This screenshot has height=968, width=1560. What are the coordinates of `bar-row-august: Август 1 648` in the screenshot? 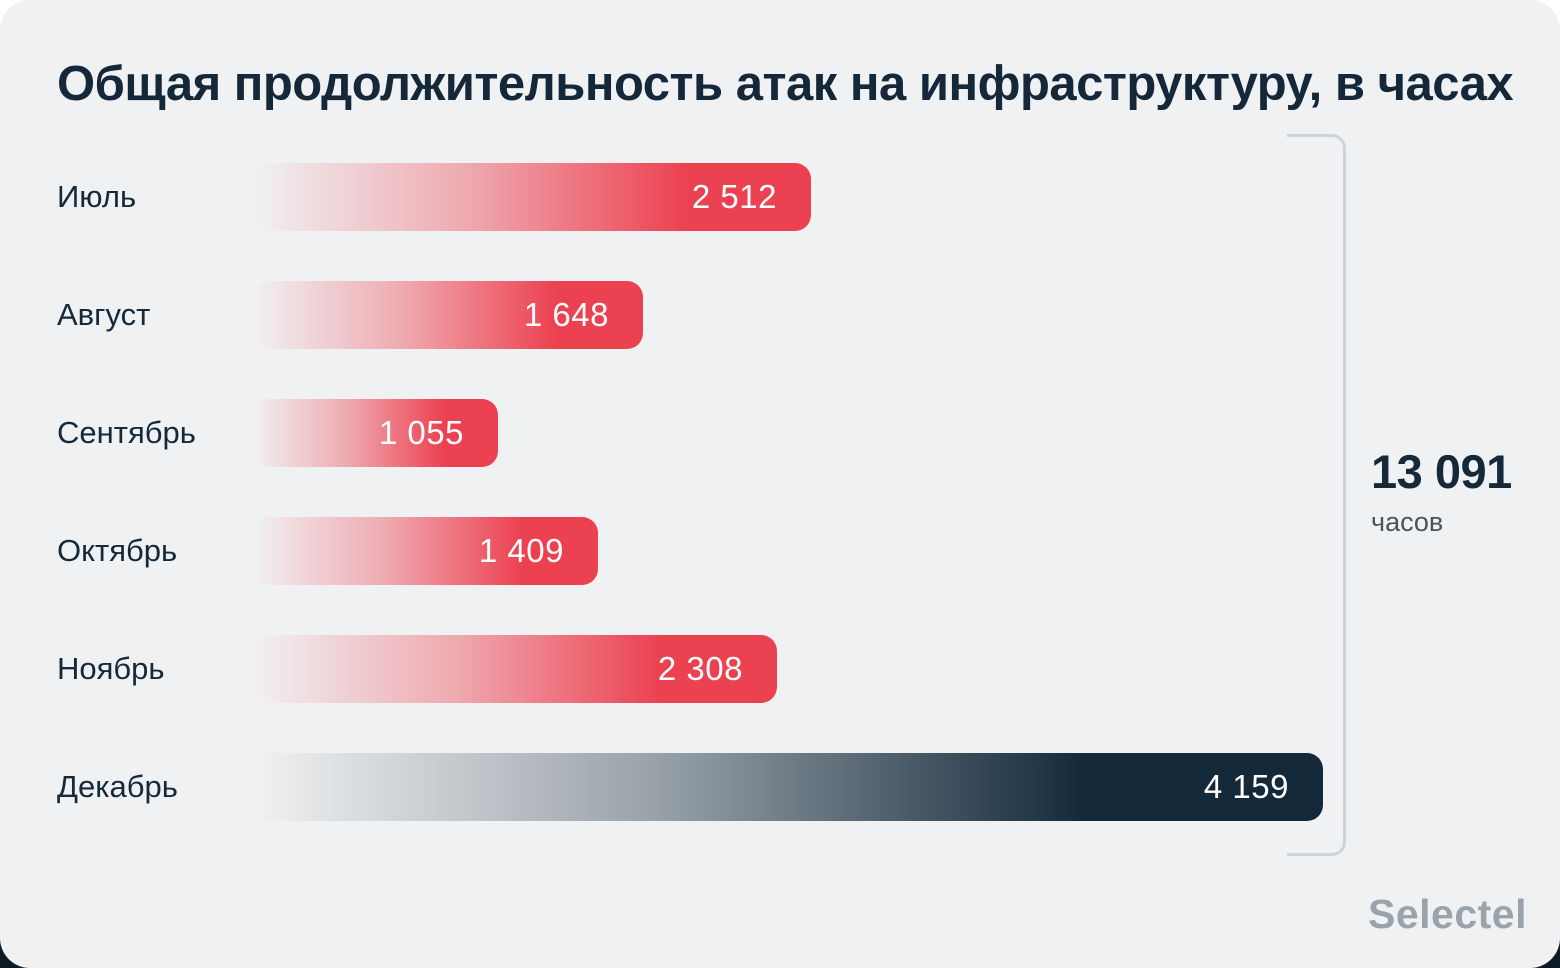 It's located at (780, 315).